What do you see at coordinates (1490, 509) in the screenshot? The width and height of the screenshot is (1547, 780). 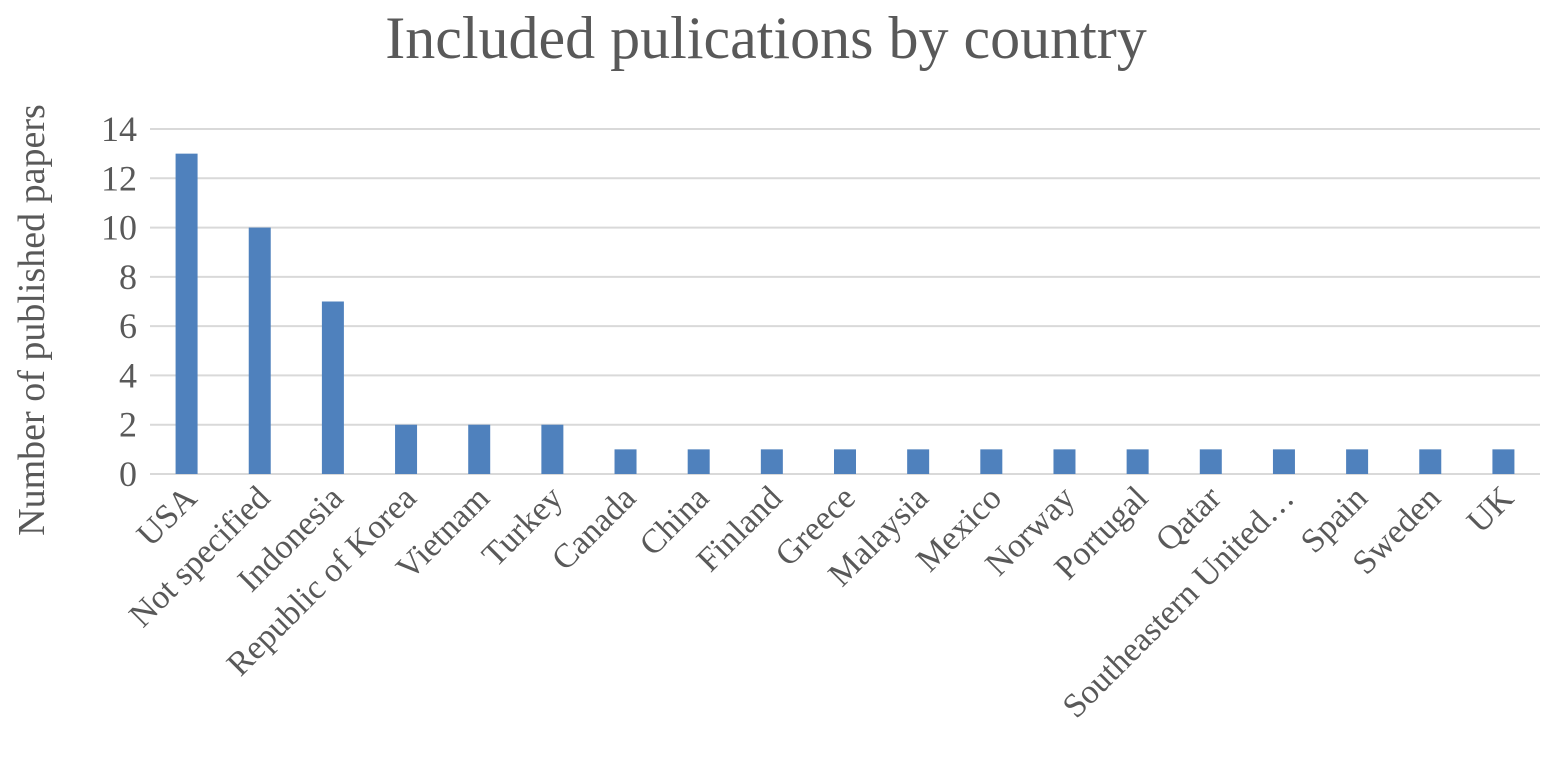 I see `x-category-label: UK` at bounding box center [1490, 509].